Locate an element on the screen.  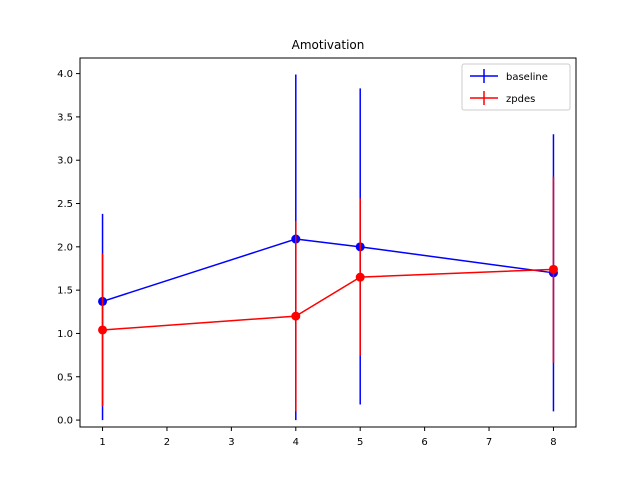
chart-title: Amotivation is located at coordinates (328, 45).